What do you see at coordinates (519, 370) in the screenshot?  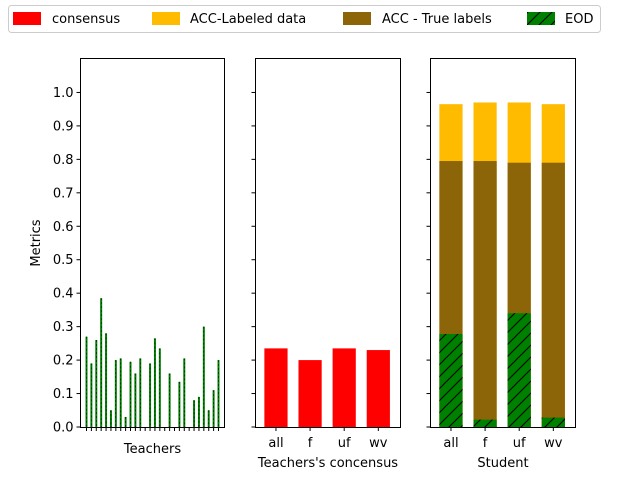 I see `bar-hatch-uf` at bounding box center [519, 370].